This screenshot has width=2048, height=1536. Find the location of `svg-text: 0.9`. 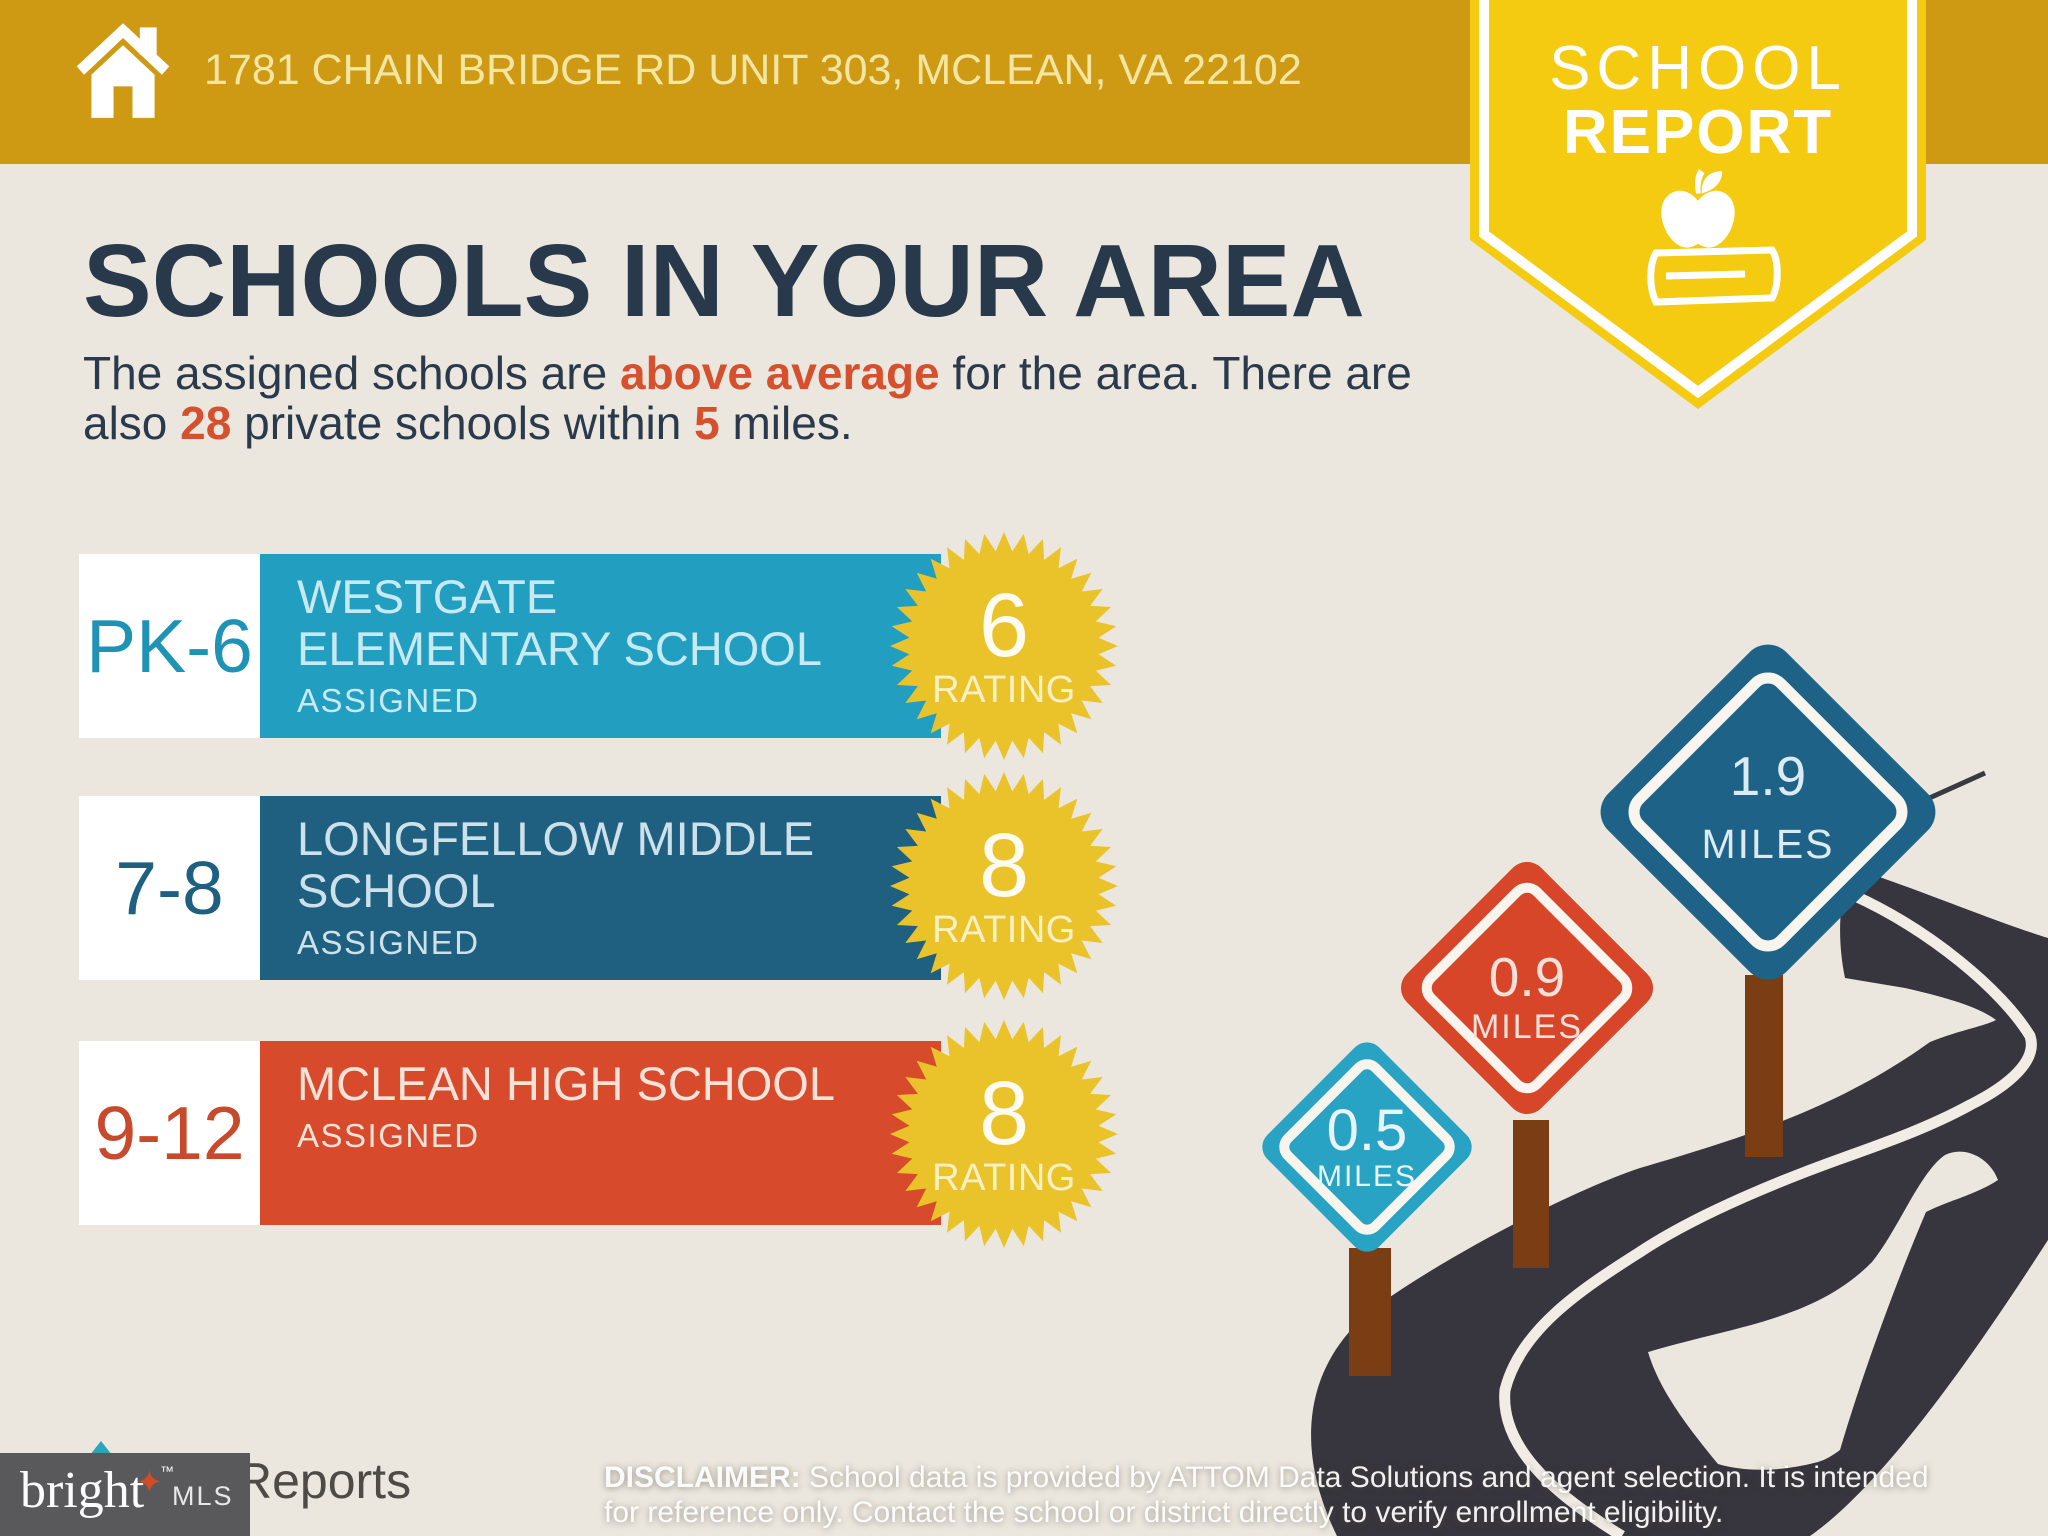

svg-text: 0.9 is located at coordinates (1527, 977).